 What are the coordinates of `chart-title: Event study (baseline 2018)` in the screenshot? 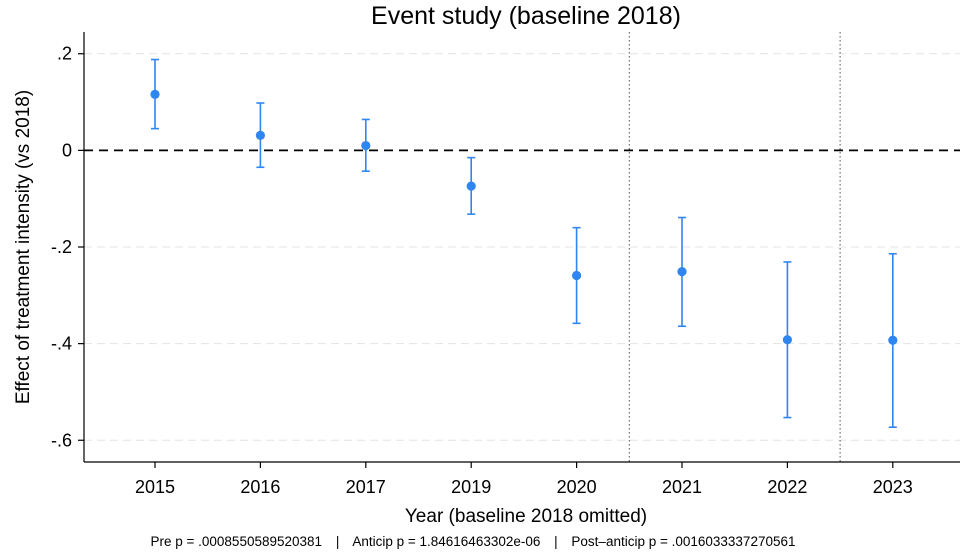 It's located at (526, 16).